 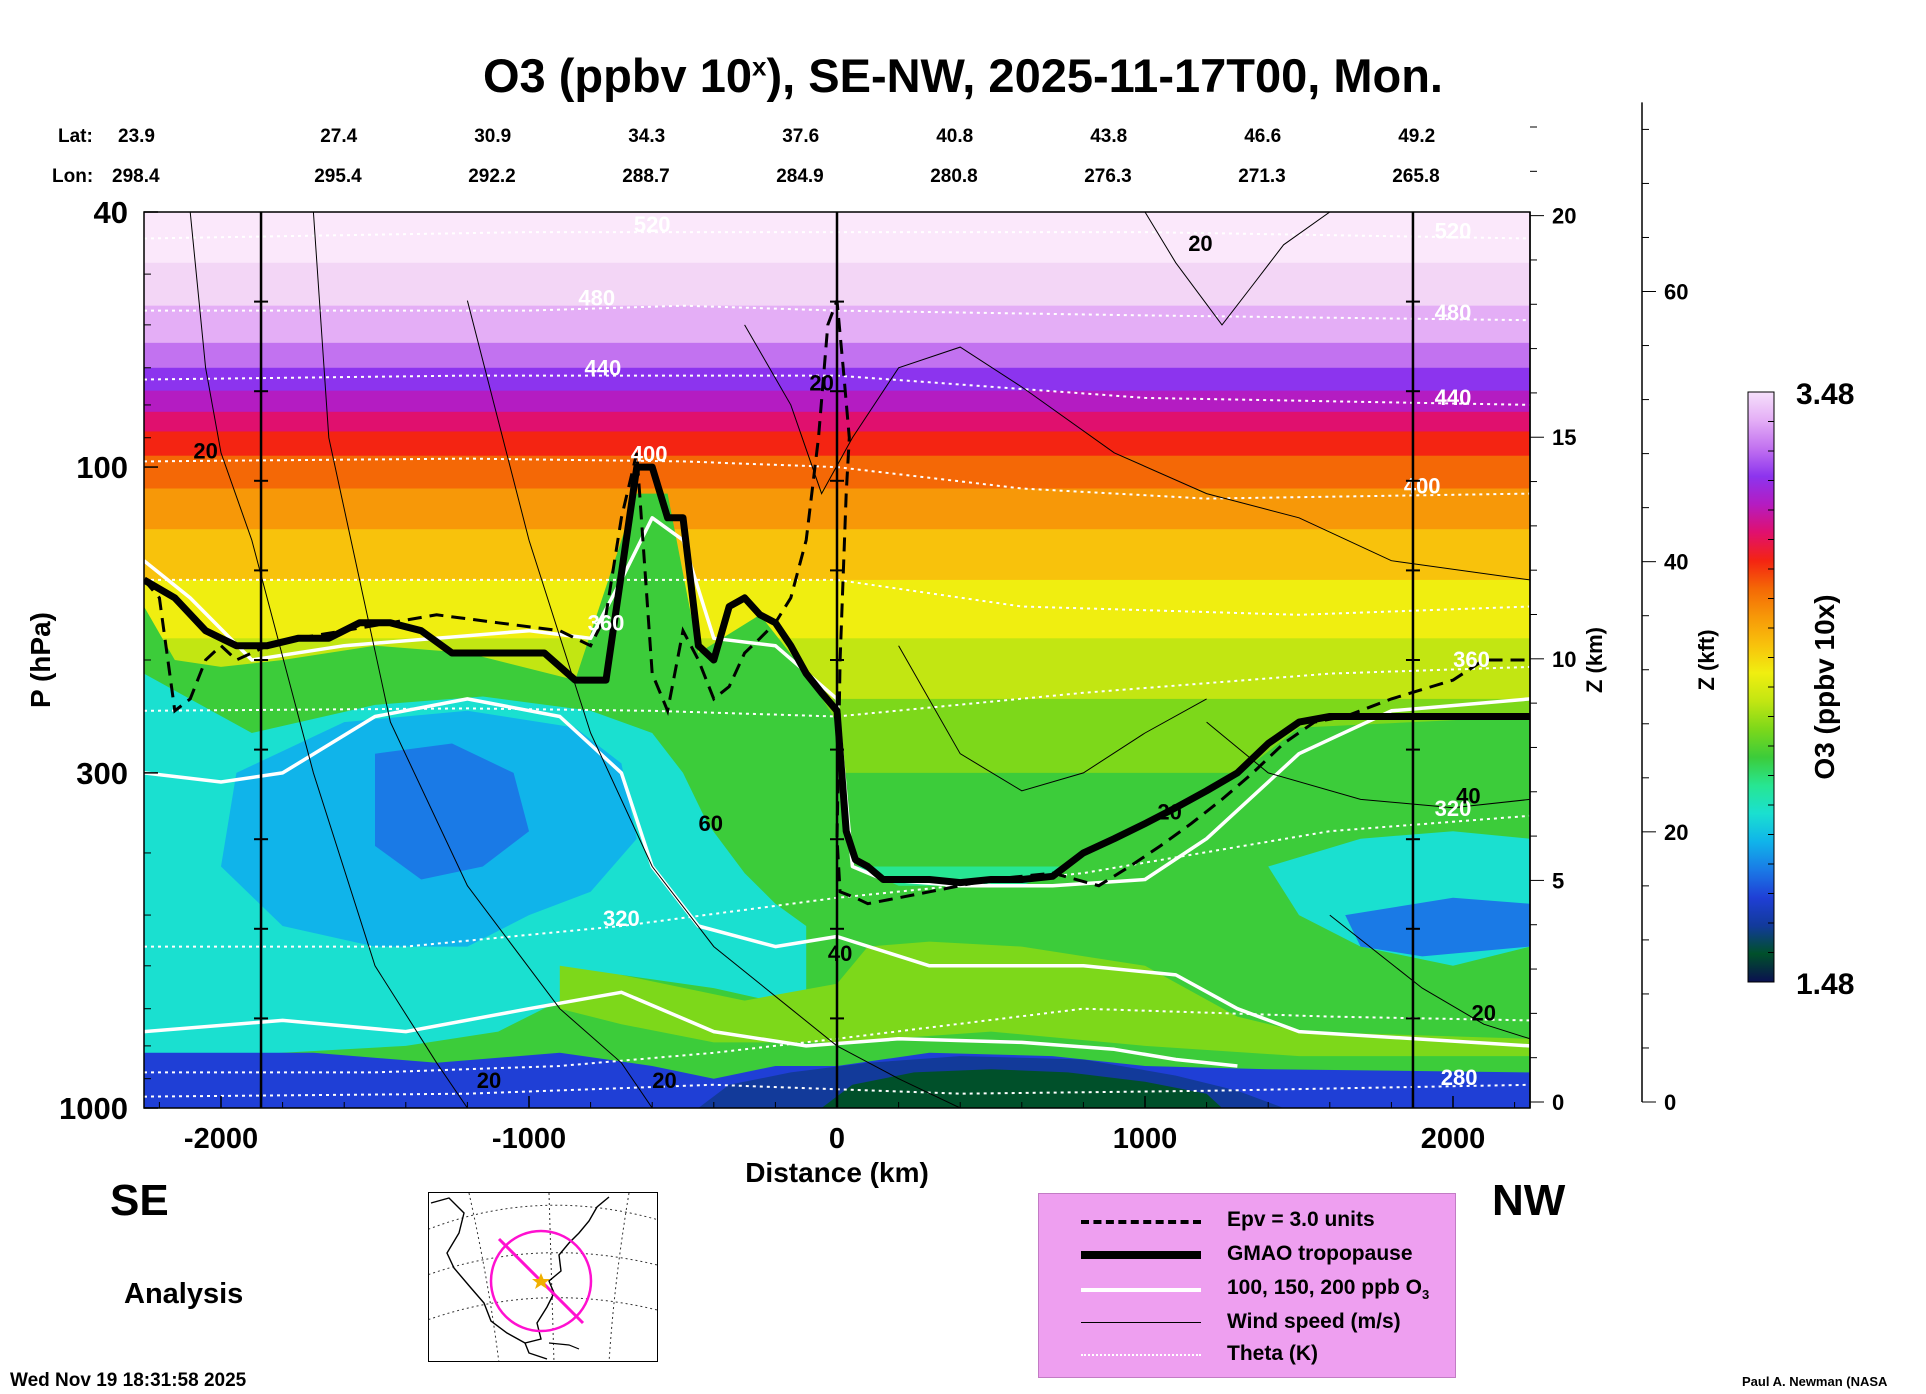 I want to click on x-tick-label: 2000, so click(x=1453, y=1139).